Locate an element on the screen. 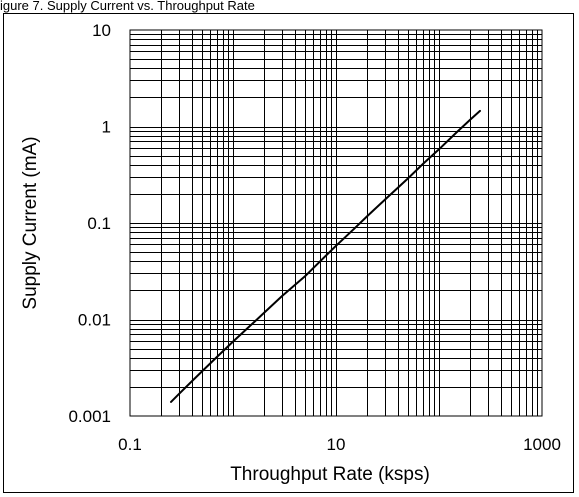 This screenshot has width=579, height=497. x-tick-label: 1000 is located at coordinates (542, 444).